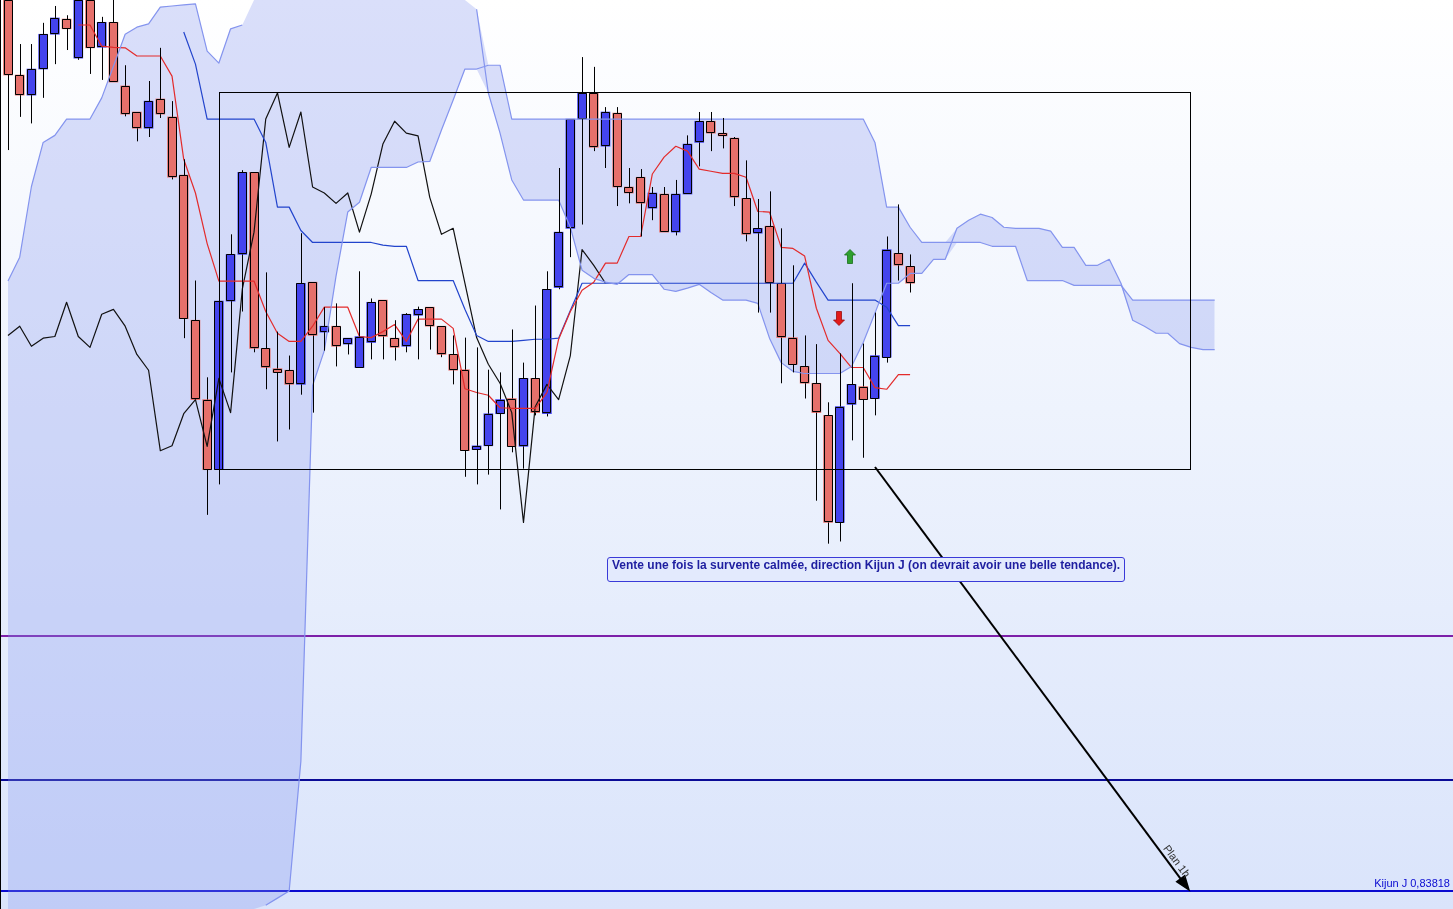 This screenshot has height=909, width=1453. I want to click on ref-line-label: Kijun J 0,83818, so click(1412, 883).